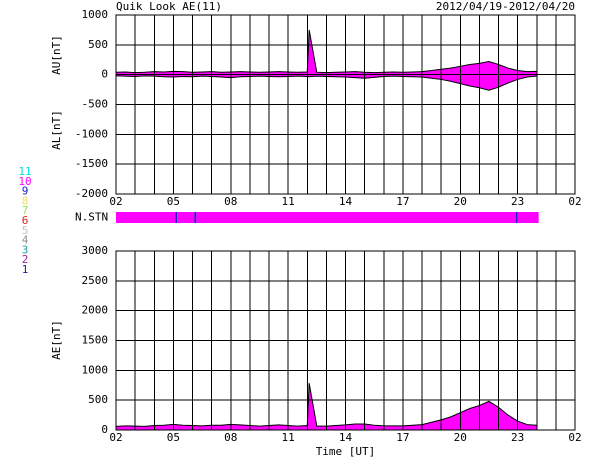 This screenshot has width=590, height=460. Describe the element at coordinates (25, 220) in the screenshot. I see `station-level: 6` at that location.